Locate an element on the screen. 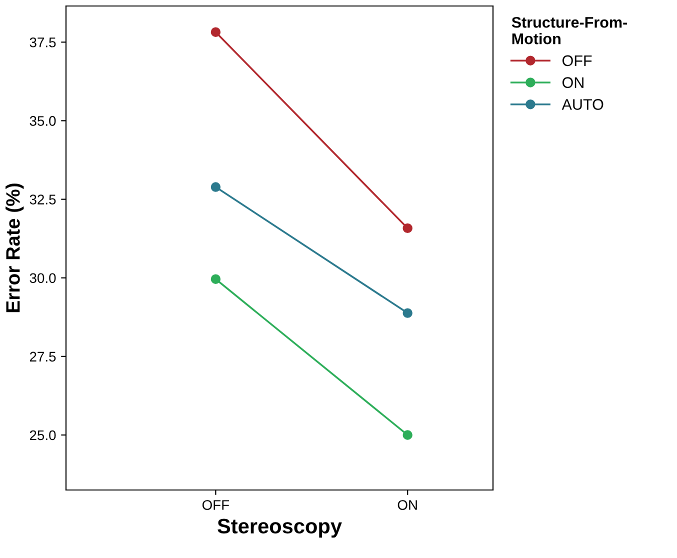 The image size is (677, 558). y-tick-label: 27.5 is located at coordinates (43, 357).